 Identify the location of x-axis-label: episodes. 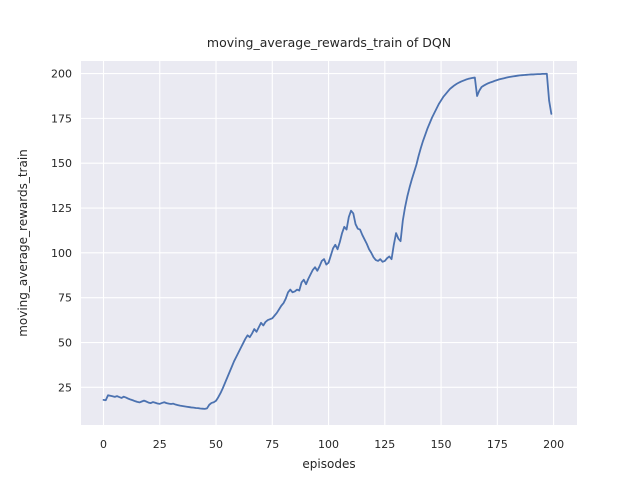
(328, 464).